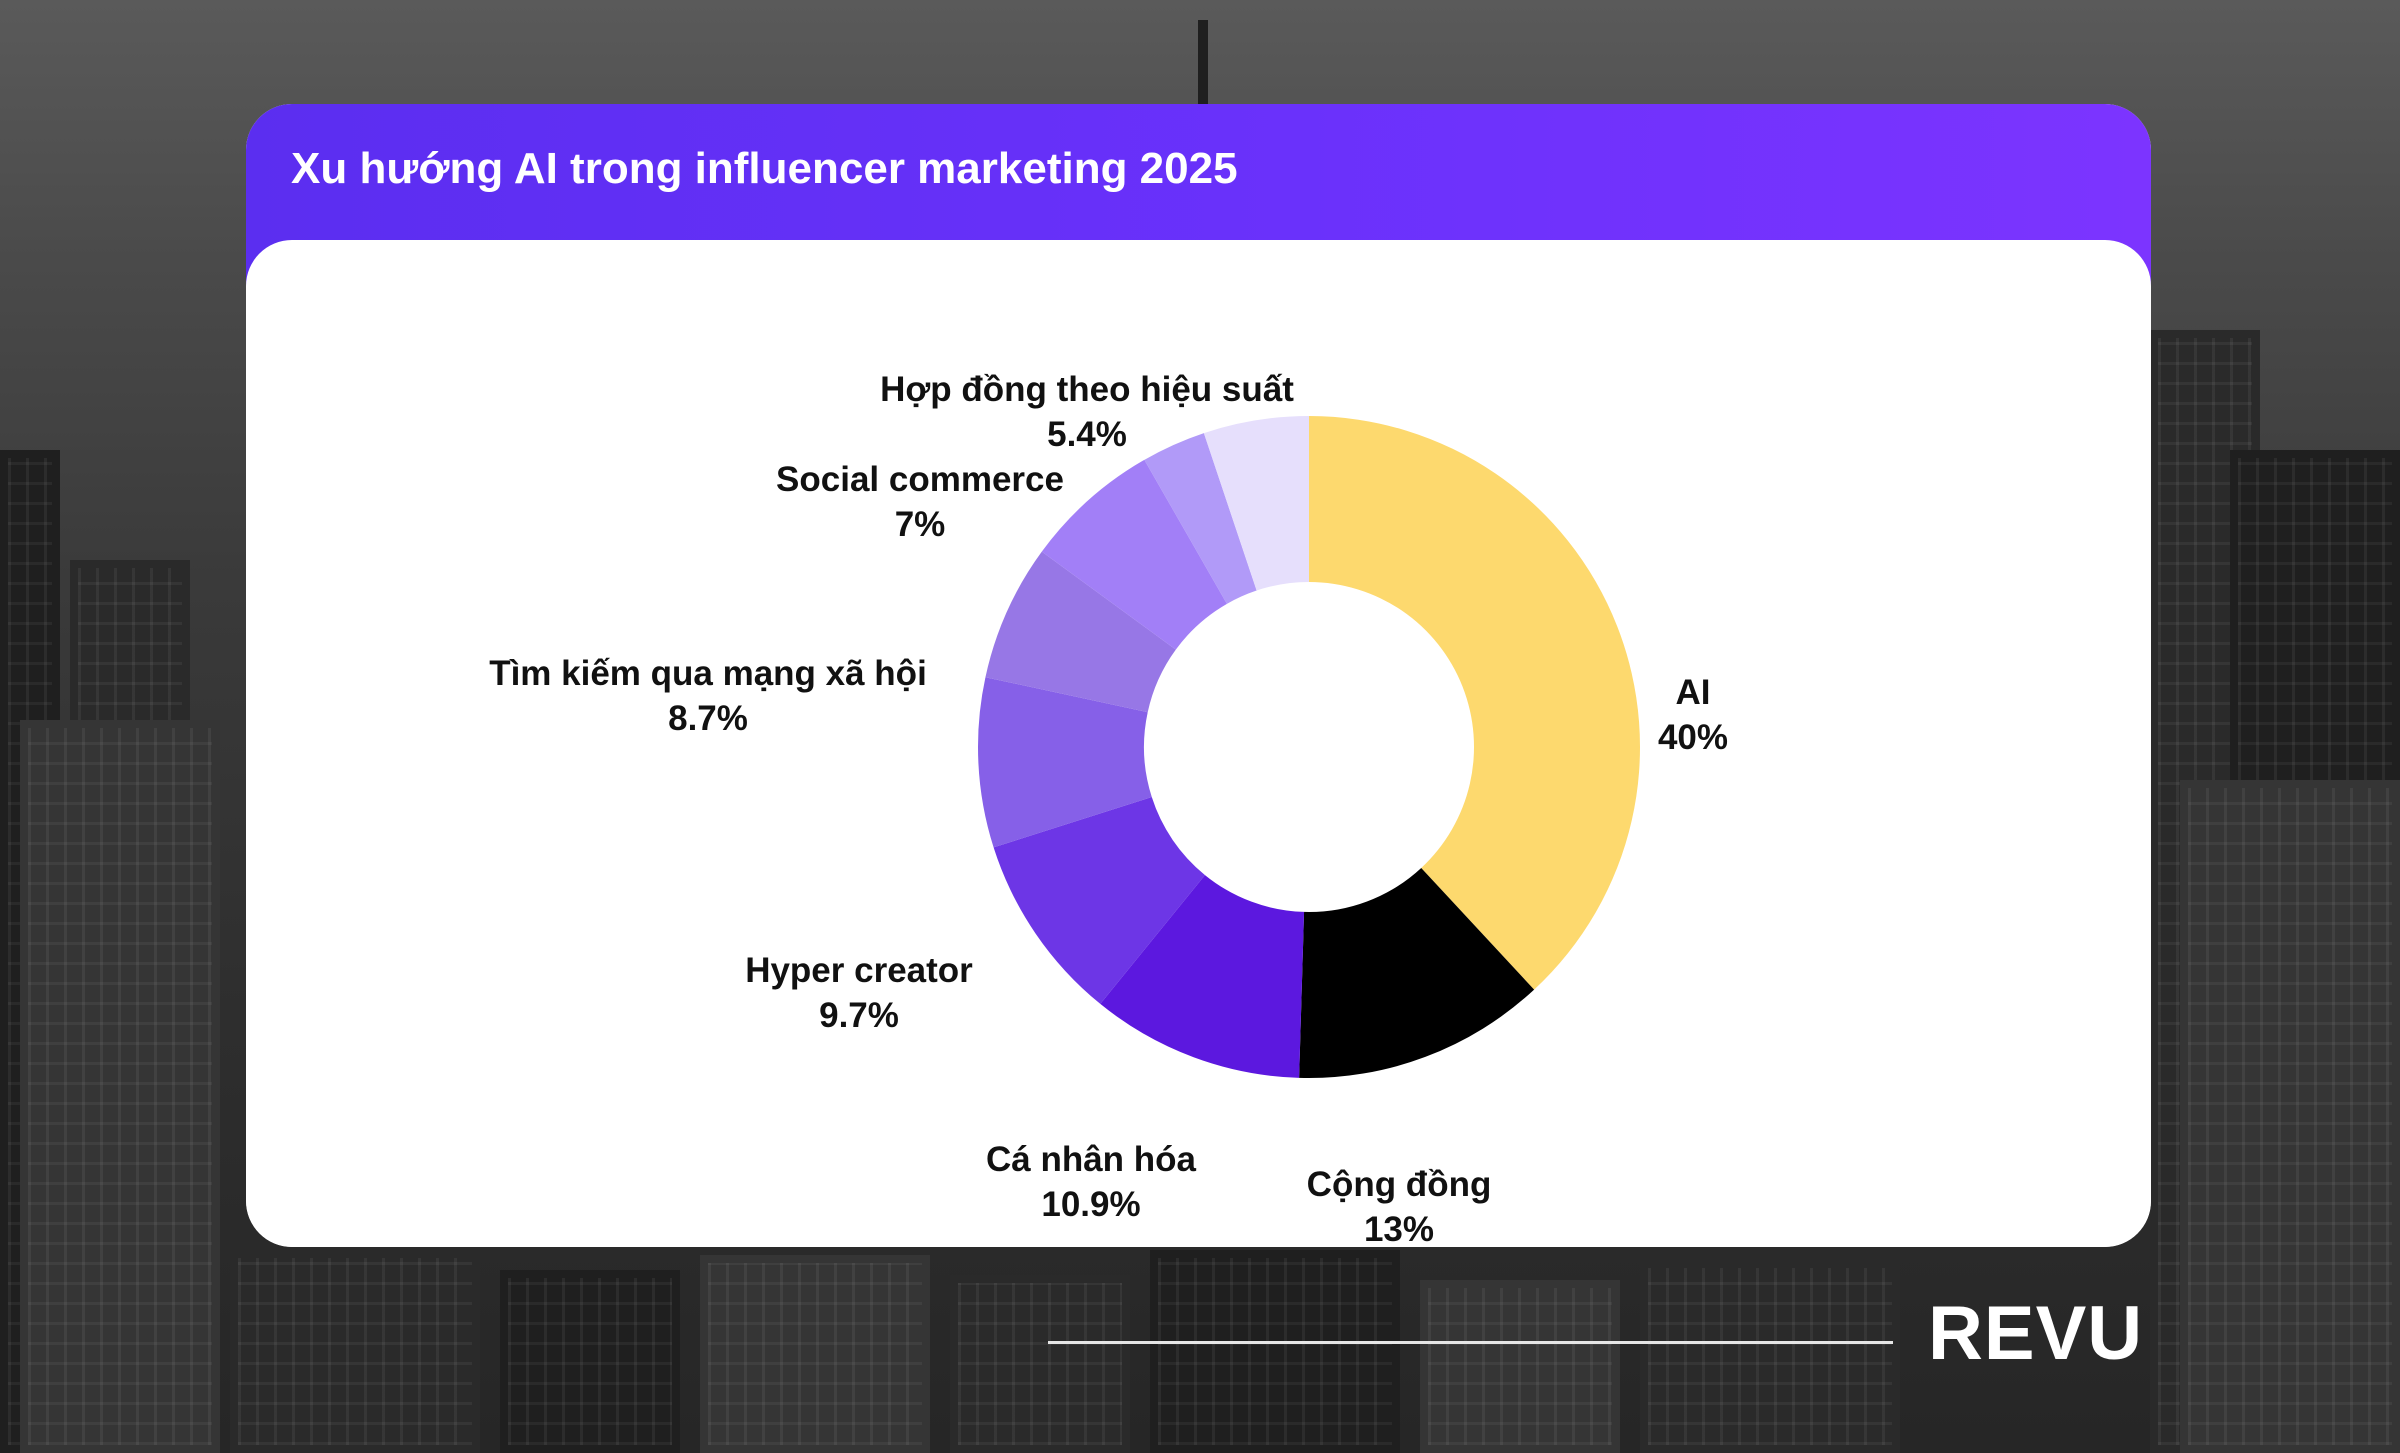 This screenshot has width=2400, height=1453. I want to click on slice-value-label: 9.7%, so click(859, 1015).